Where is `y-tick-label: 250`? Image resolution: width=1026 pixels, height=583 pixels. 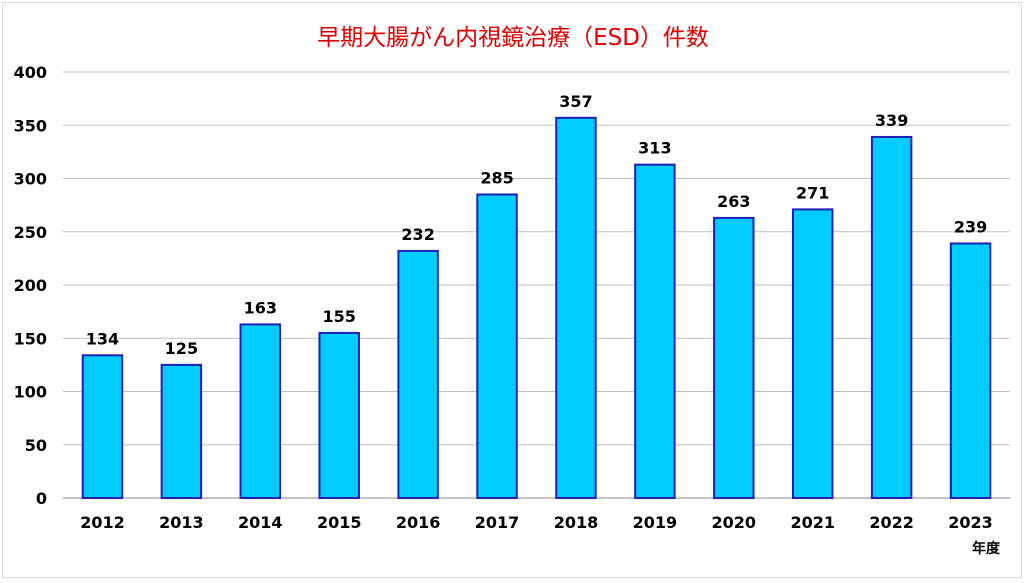
y-tick-label: 250 is located at coordinates (30, 232).